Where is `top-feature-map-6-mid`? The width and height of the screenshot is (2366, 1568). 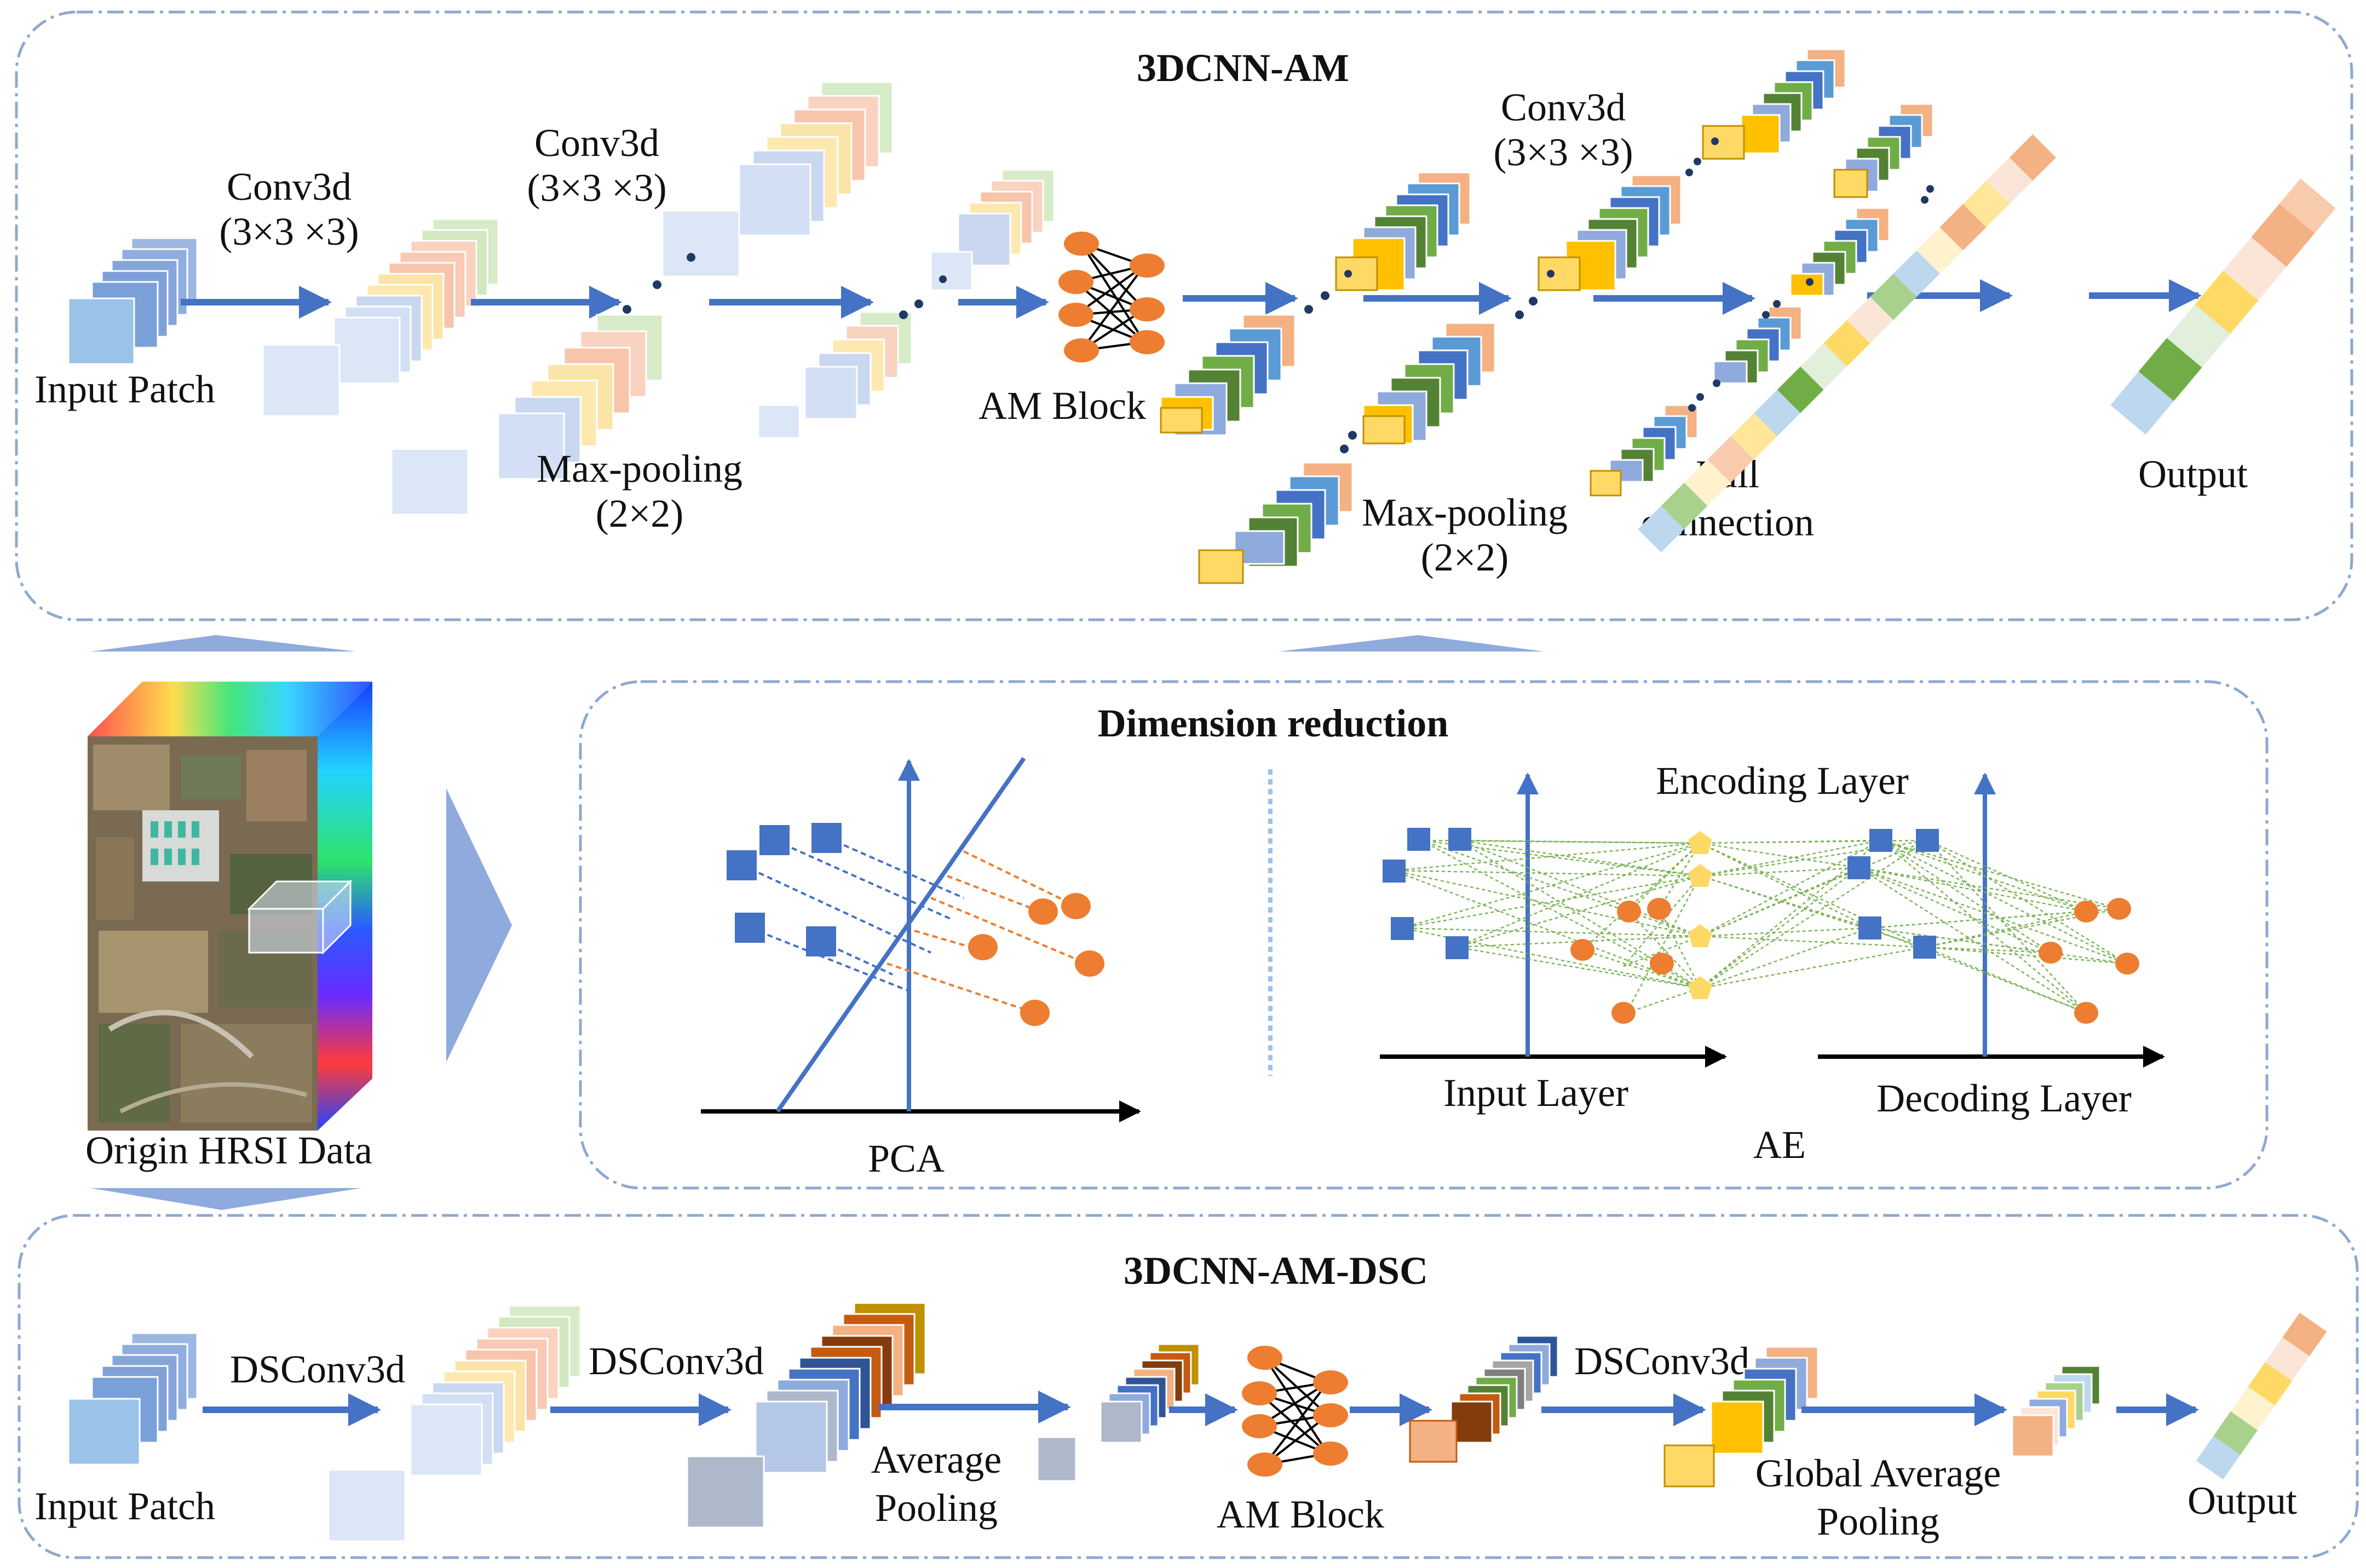 top-feature-map-6-mid is located at coordinates (1883, 150).